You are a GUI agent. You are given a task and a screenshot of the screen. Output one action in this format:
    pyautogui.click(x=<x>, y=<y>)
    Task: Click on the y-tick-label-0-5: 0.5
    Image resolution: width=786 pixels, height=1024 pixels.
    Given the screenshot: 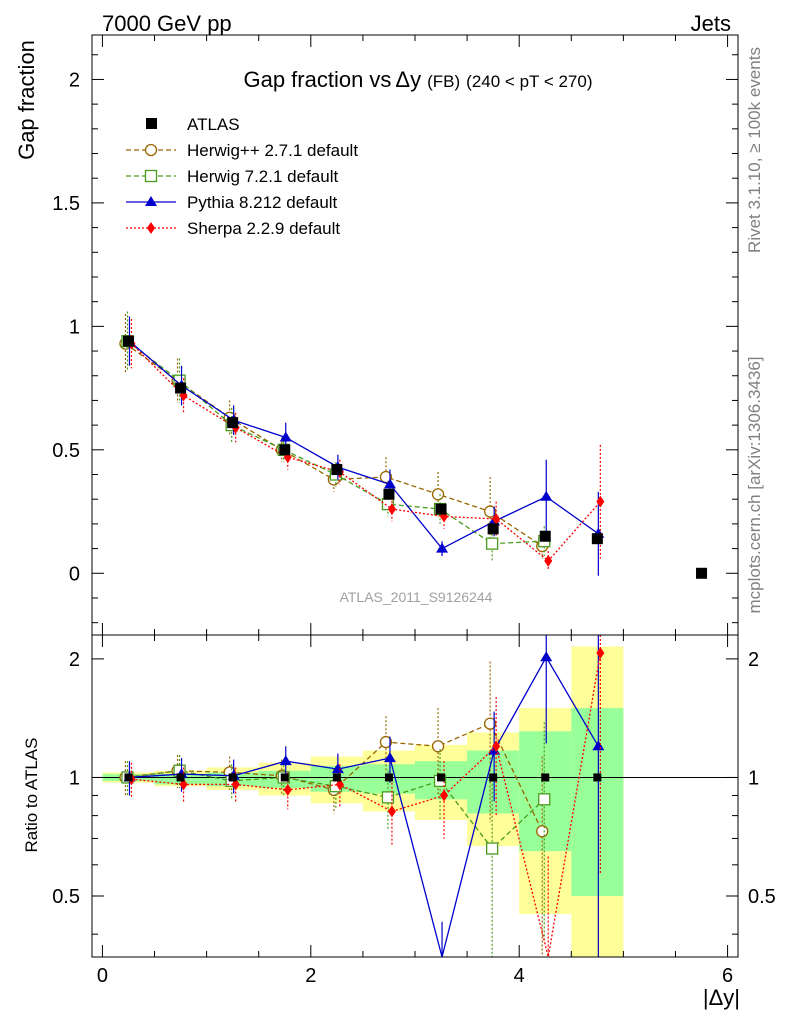 What is the action you would take?
    pyautogui.click(x=66, y=451)
    